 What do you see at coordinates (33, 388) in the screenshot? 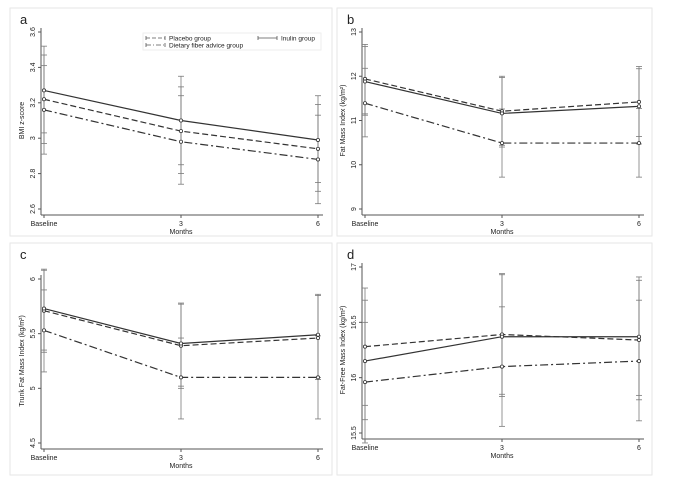
I see `y-tick-label: 5` at bounding box center [33, 388].